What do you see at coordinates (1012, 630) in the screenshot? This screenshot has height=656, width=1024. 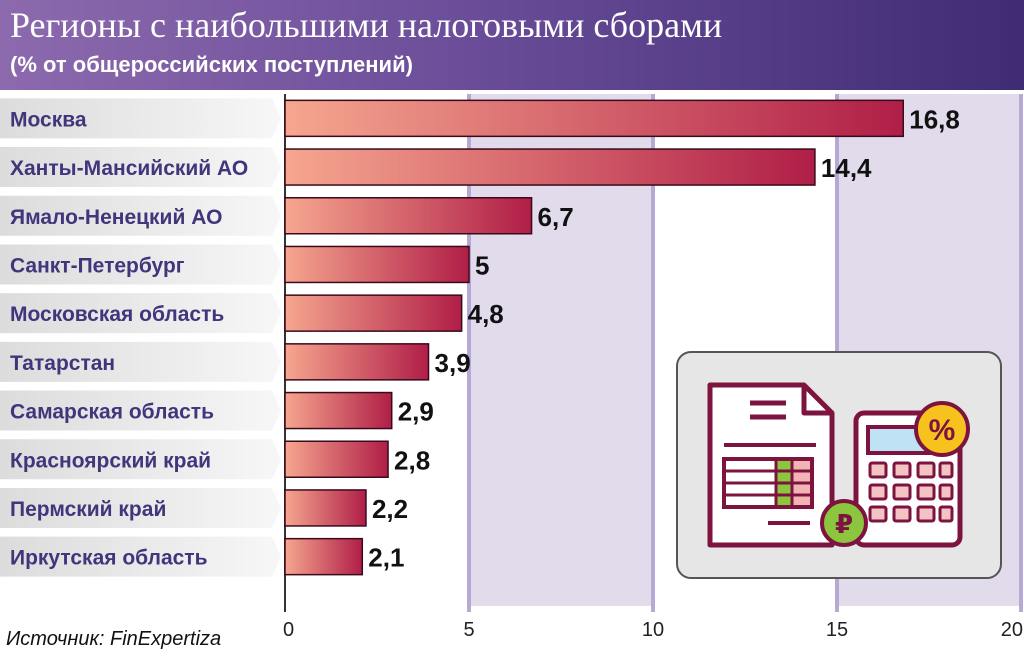 I see `x-tick-label: 20` at bounding box center [1012, 630].